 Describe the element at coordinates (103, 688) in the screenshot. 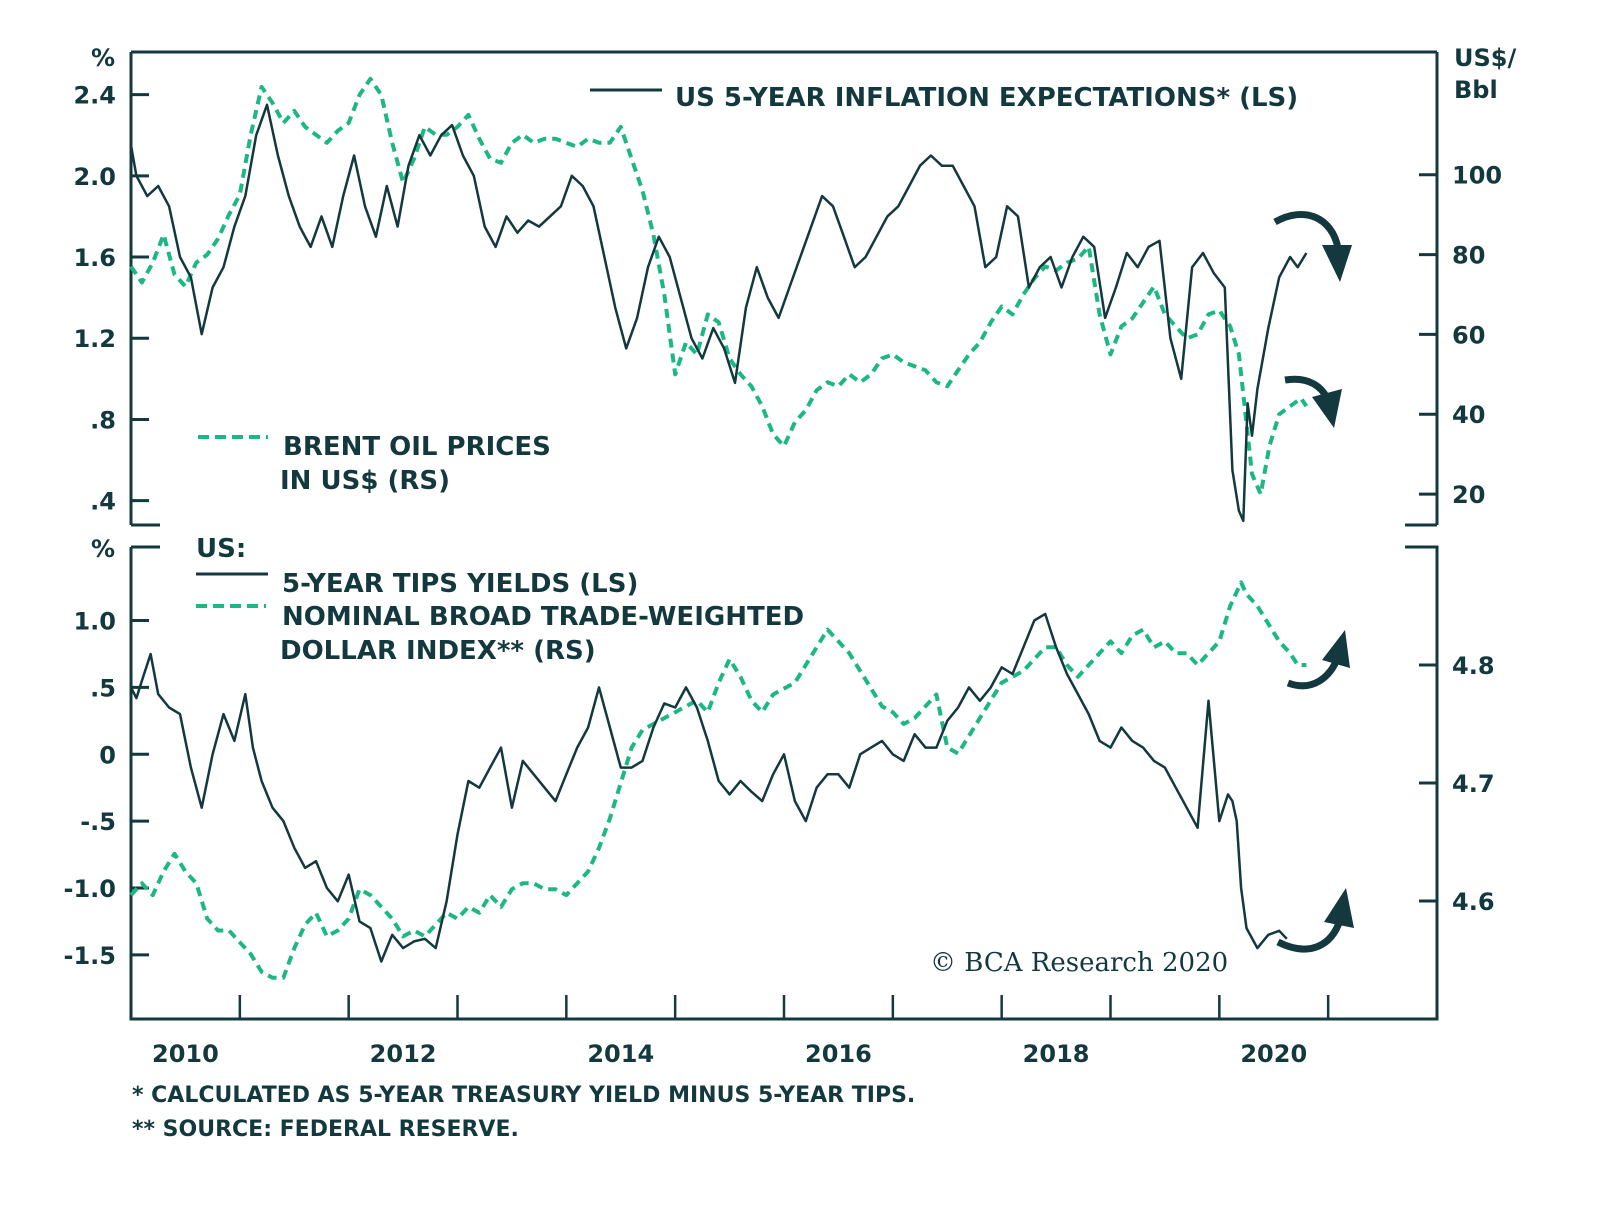

I see `left-tick-label: .5` at that location.